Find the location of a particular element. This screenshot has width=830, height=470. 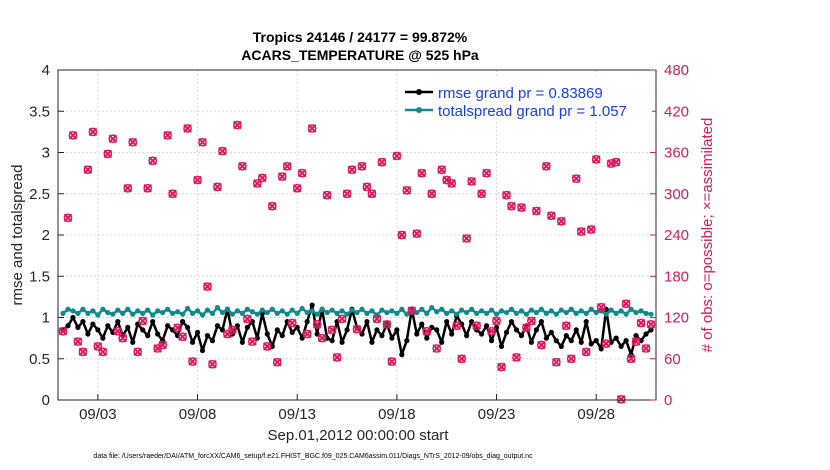

chart-title: Tropics 24146 / 24177 = 99.872% is located at coordinates (360, 37).